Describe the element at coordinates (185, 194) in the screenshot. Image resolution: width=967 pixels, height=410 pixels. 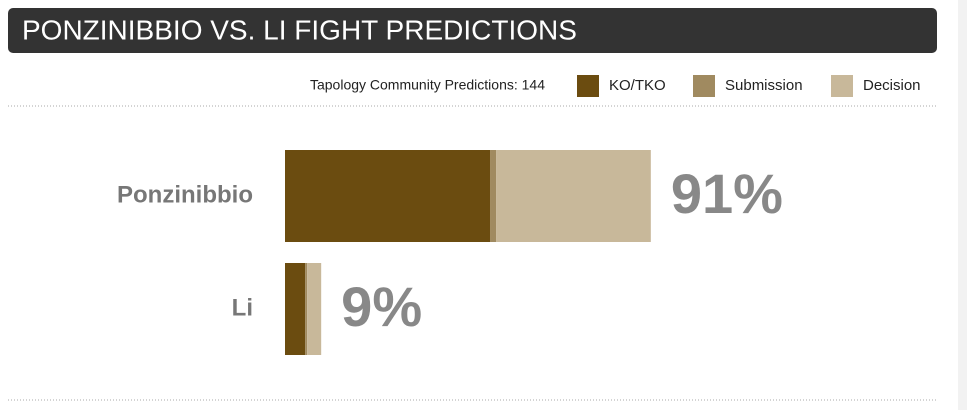
I see `category-label: Ponzinibbio` at that location.